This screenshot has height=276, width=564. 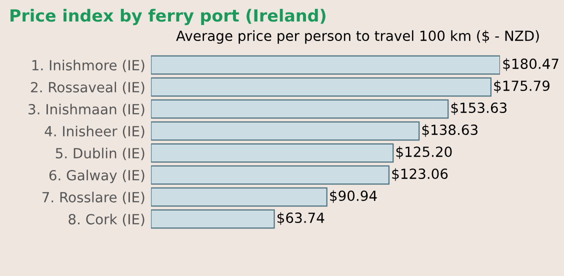 I want to click on data-label: $63.74, so click(x=301, y=218).